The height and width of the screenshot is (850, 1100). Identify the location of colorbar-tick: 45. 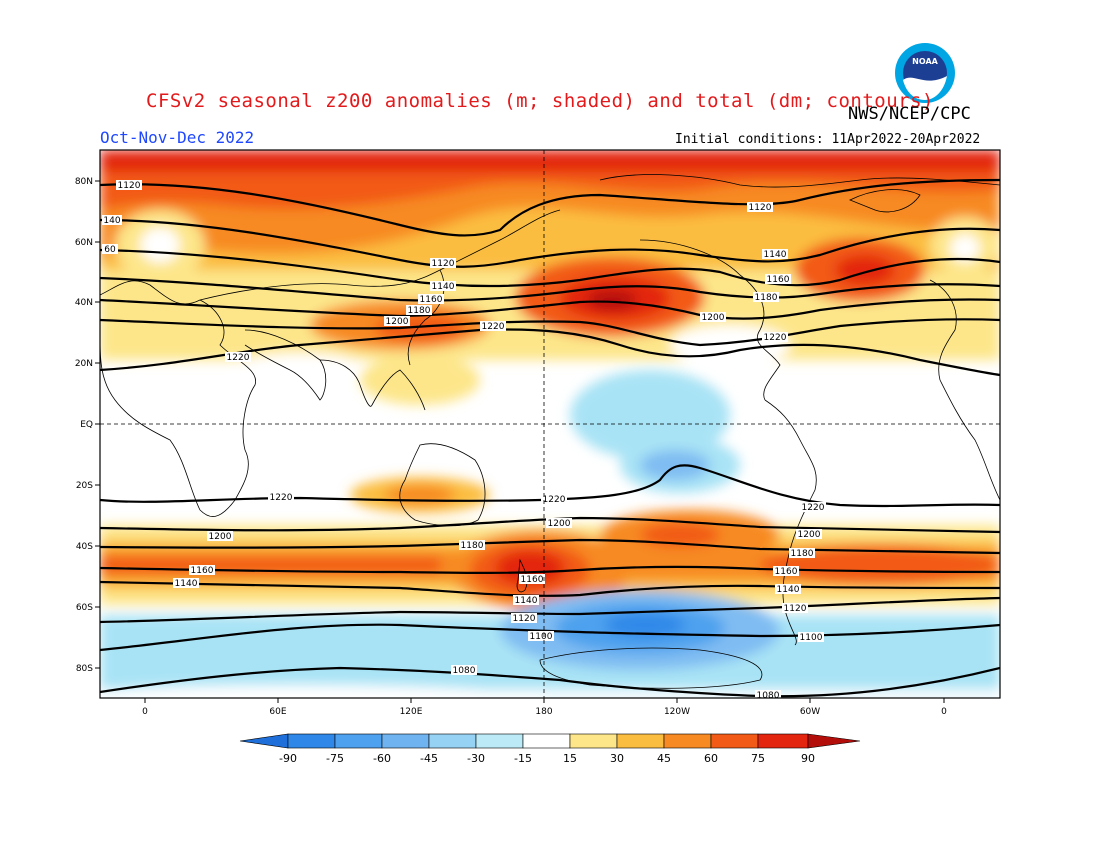
(664, 758).